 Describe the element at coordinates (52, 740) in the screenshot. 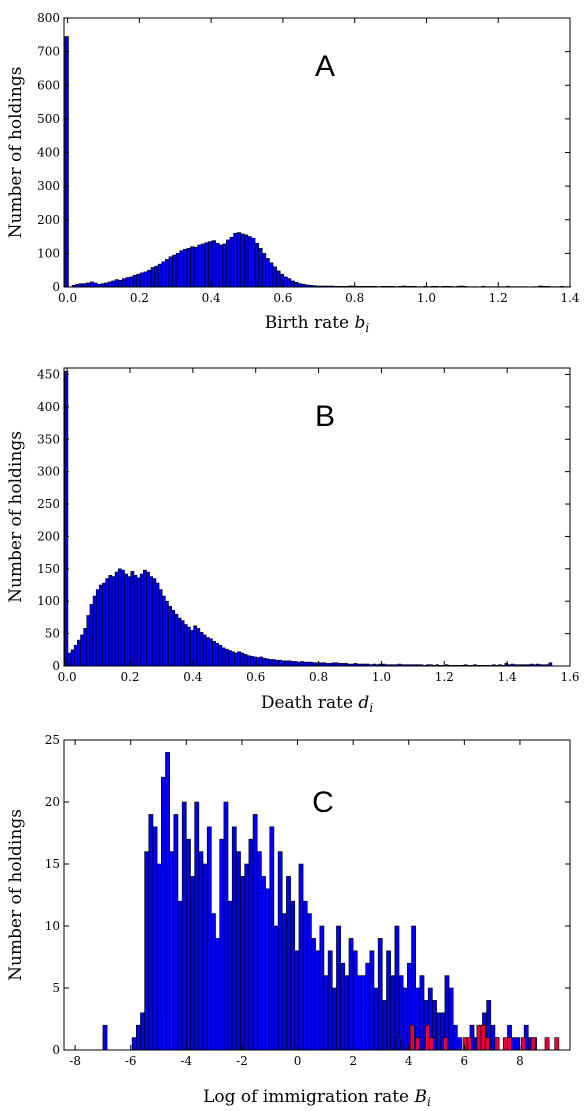

I see `y-tick-label: 25` at that location.